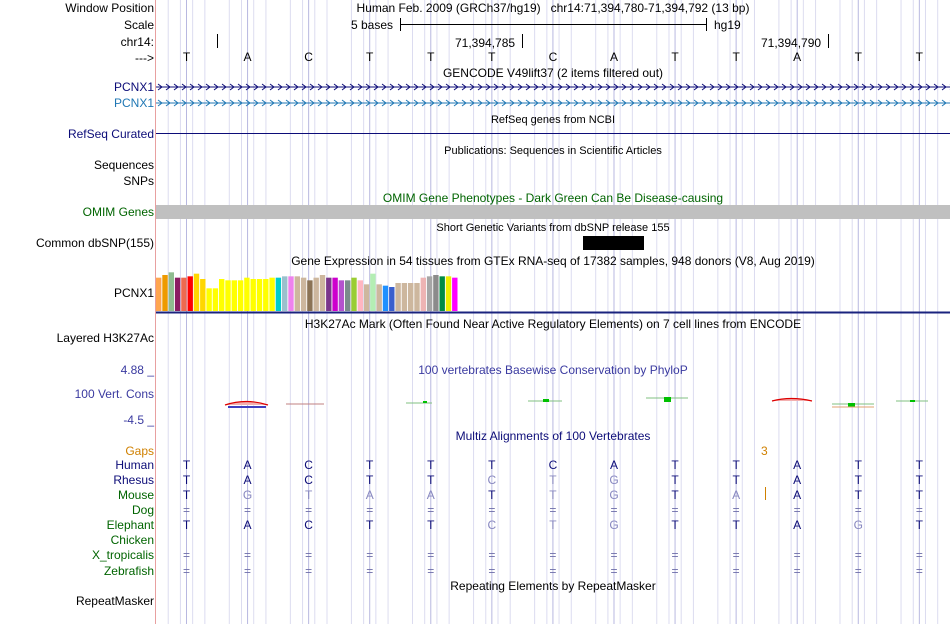  What do you see at coordinates (138, 420) in the screenshot?
I see `phylop-min-label: -4.5 _` at bounding box center [138, 420].